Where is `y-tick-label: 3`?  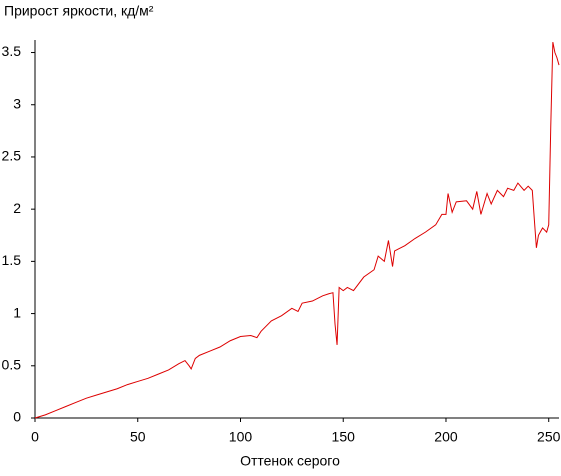
y-tick-label: 3 is located at coordinates (17, 103).